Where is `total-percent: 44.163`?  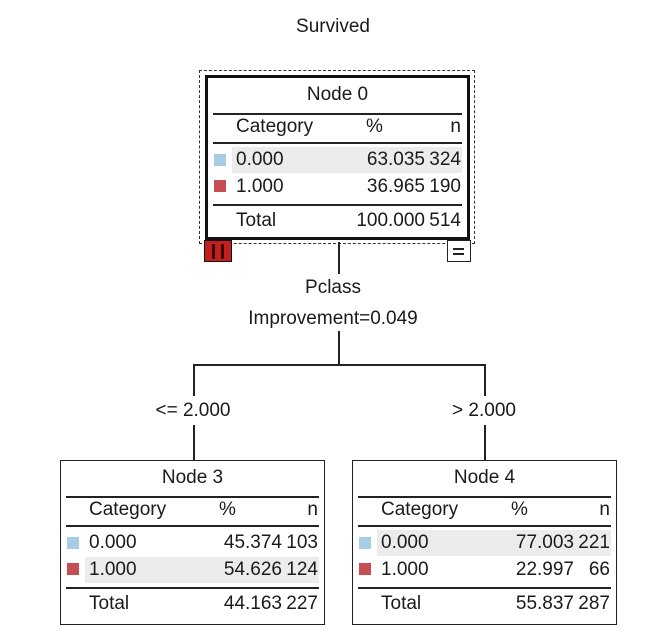
total-percent: 44.163 is located at coordinates (252, 603).